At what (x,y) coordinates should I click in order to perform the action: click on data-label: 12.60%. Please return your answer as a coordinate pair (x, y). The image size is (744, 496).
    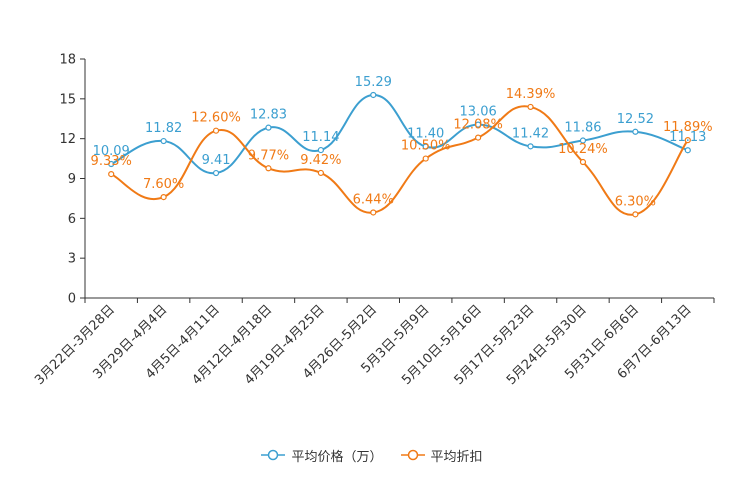
    Looking at the image, I should click on (216, 118).